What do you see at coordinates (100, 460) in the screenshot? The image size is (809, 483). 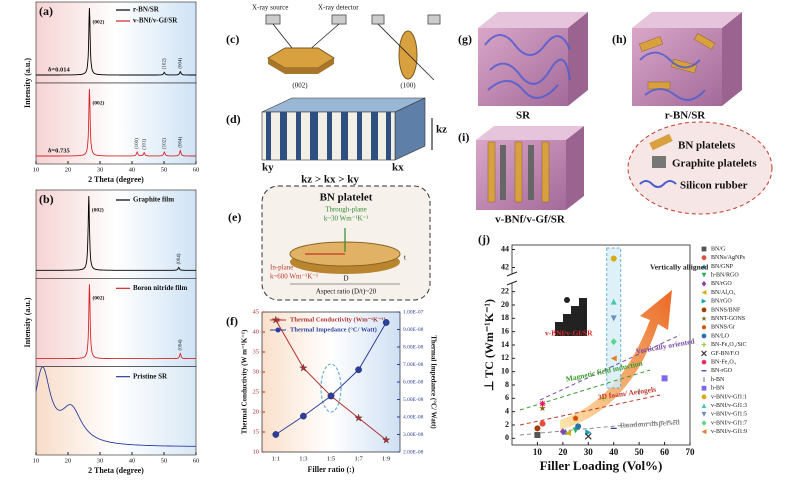 I see `x-tick-label: 30` at bounding box center [100, 460].